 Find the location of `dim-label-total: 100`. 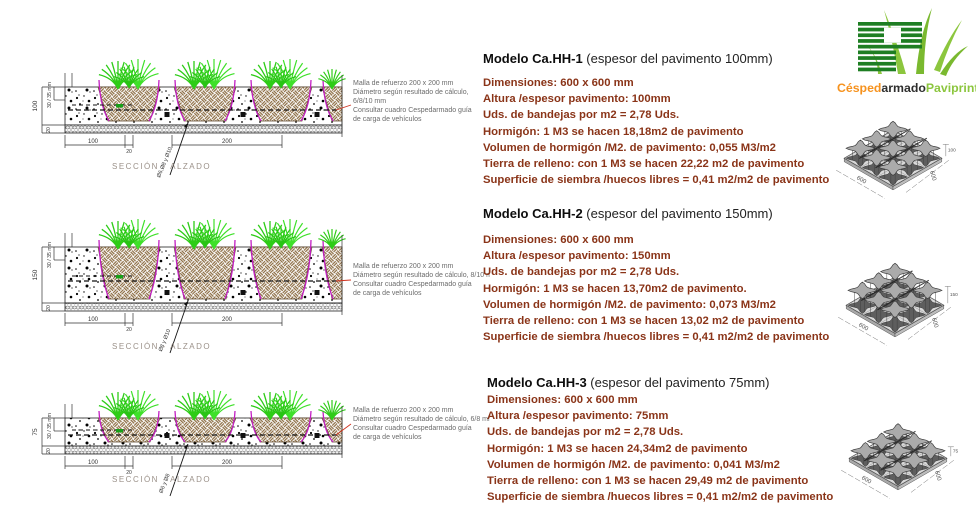

dim-label-total: 100 is located at coordinates (35, 105).